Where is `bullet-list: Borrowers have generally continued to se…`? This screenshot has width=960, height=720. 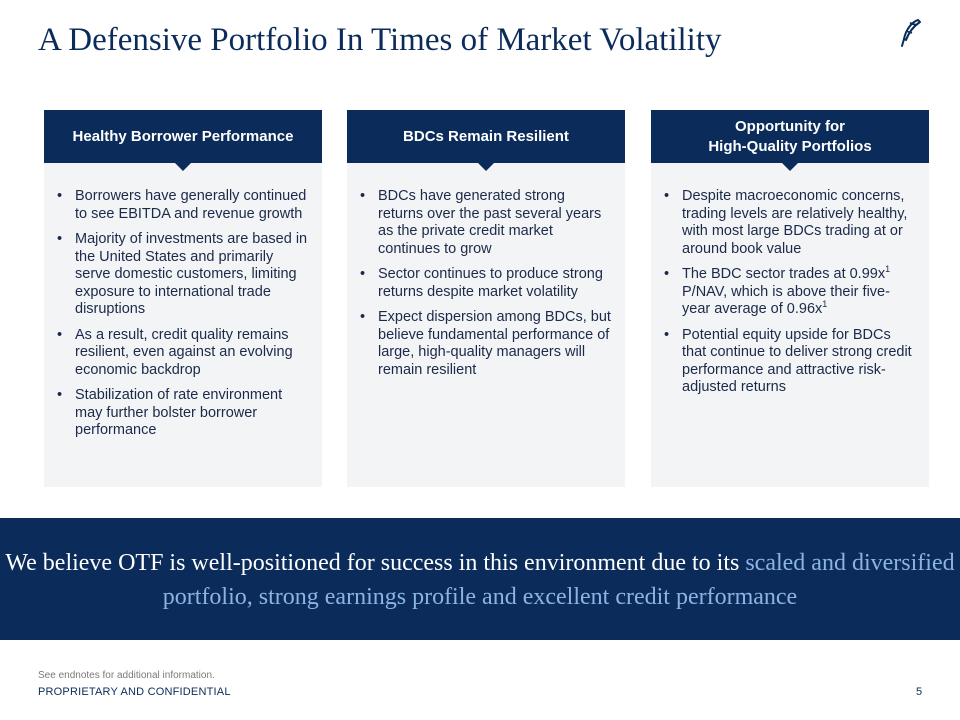
bullet-list: Borrowers have generally continued to se… is located at coordinates (183, 301).